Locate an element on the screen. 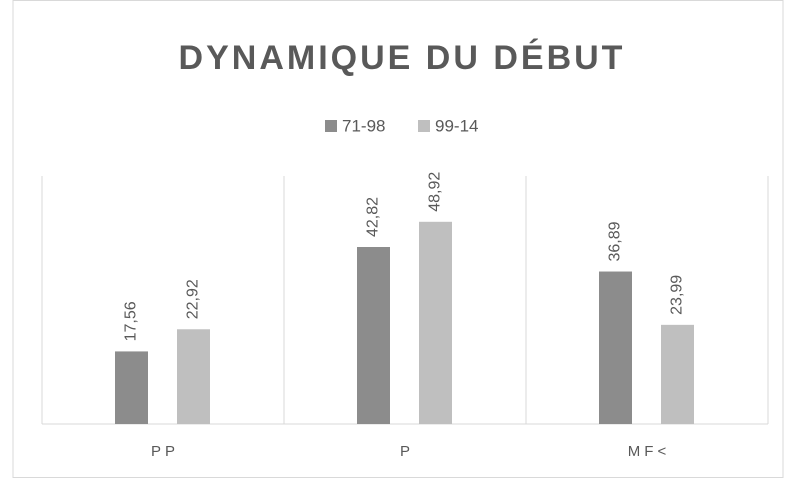 The height and width of the screenshot is (478, 791). data-label: 17,56 is located at coordinates (131, 321).